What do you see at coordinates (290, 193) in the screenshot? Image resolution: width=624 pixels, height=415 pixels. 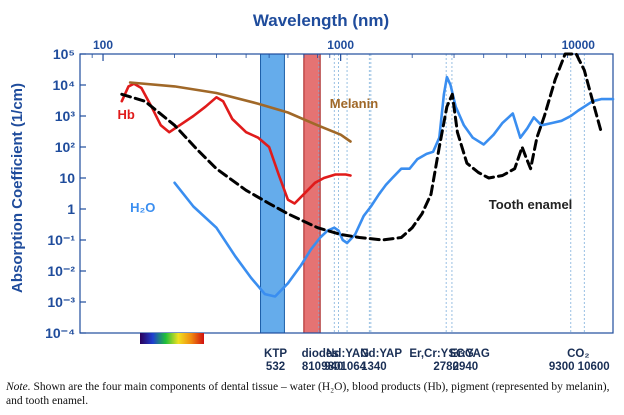 I see `laser-bands` at bounding box center [290, 193].